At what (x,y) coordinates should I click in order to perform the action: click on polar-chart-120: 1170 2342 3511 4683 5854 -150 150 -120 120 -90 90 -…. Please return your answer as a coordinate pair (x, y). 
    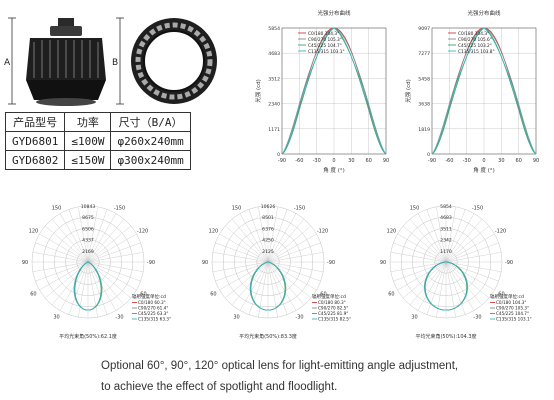
    Looking at the image, I should click on (456, 272).